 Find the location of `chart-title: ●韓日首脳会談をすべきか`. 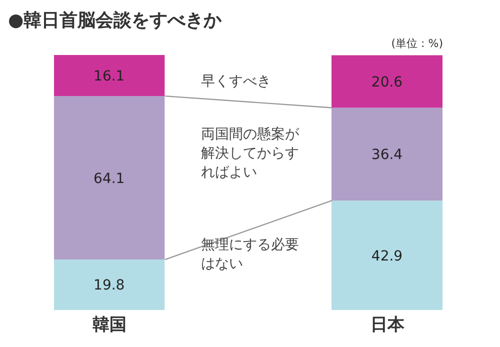

chart-title: ●韓日首脳会談をすべきか is located at coordinates (115, 20).